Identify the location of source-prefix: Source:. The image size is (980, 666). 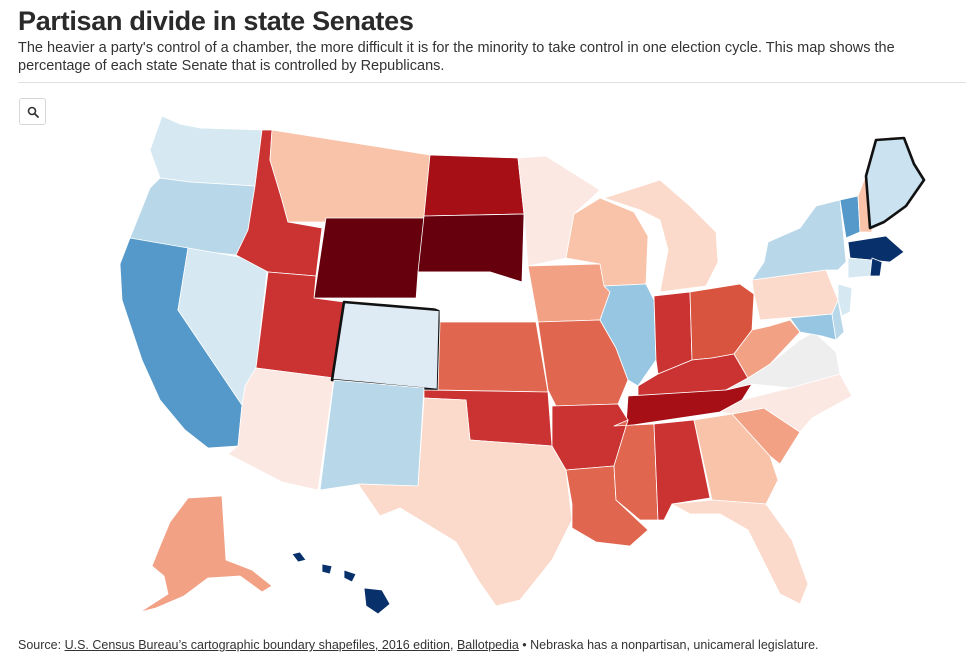
(41, 645).